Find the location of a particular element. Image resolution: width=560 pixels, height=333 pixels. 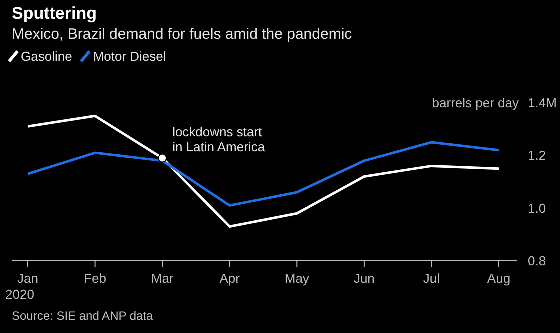

y-tick-label: 0.8 is located at coordinates (537, 261).